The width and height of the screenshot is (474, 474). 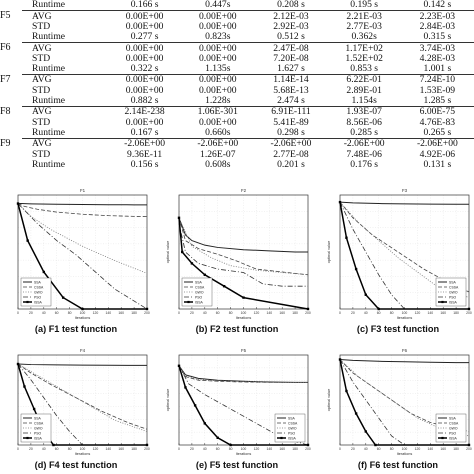 What do you see at coordinates (237, 465) in the screenshot?
I see `f5-caption: (e) F5 test function` at bounding box center [237, 465].